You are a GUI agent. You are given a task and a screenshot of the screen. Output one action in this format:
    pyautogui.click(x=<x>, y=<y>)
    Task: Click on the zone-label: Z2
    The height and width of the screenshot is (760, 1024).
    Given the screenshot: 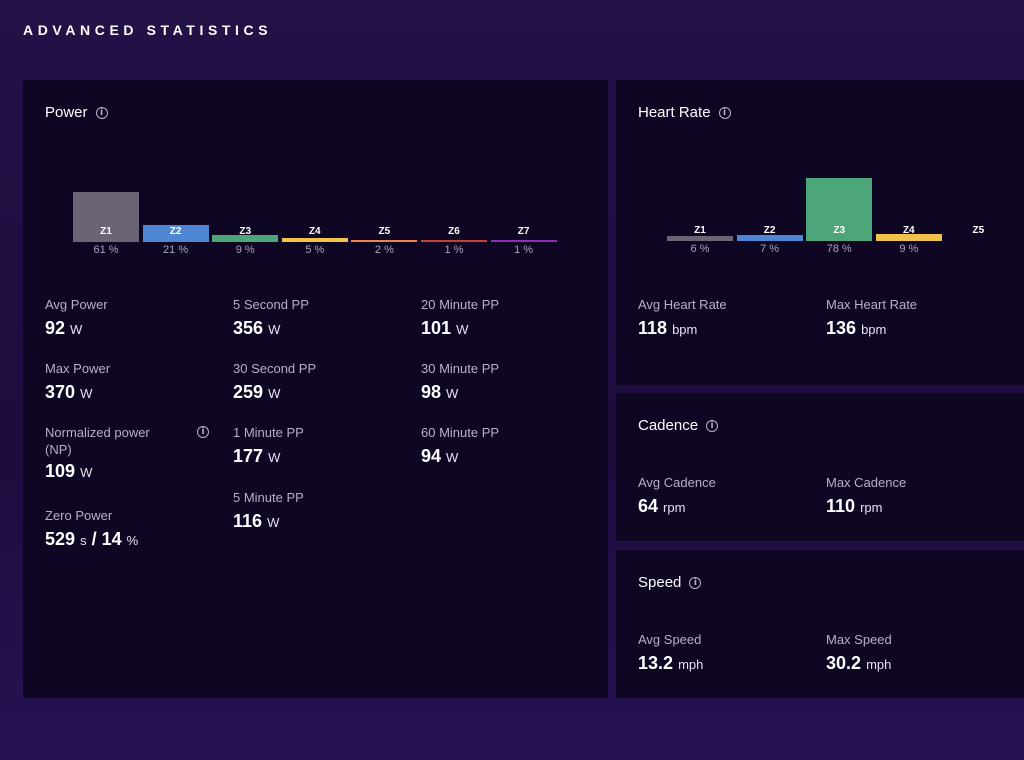 What is the action you would take?
    pyautogui.click(x=175, y=231)
    